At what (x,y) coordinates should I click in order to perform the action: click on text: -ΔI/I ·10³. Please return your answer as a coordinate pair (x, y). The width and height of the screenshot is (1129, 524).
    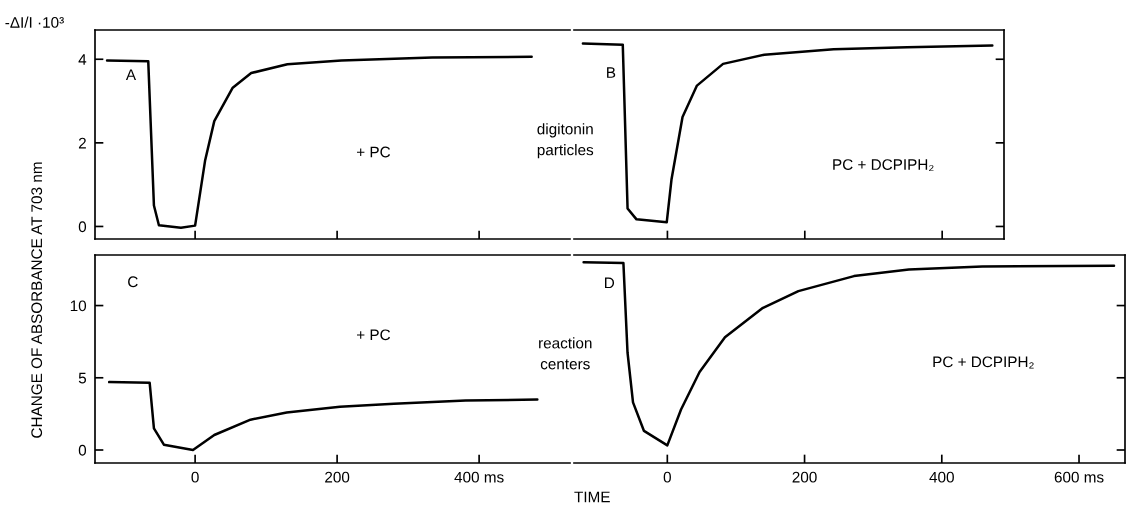
    Looking at the image, I should click on (34, 22).